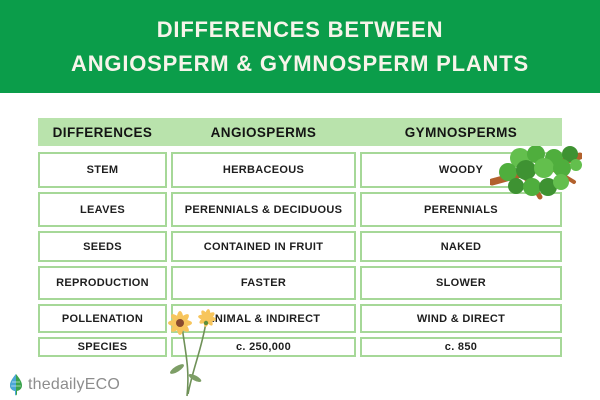 This screenshot has height=400, width=600. What do you see at coordinates (263, 347) in the screenshot?
I see `cell-species-angiosperm: c. 250,000` at bounding box center [263, 347].